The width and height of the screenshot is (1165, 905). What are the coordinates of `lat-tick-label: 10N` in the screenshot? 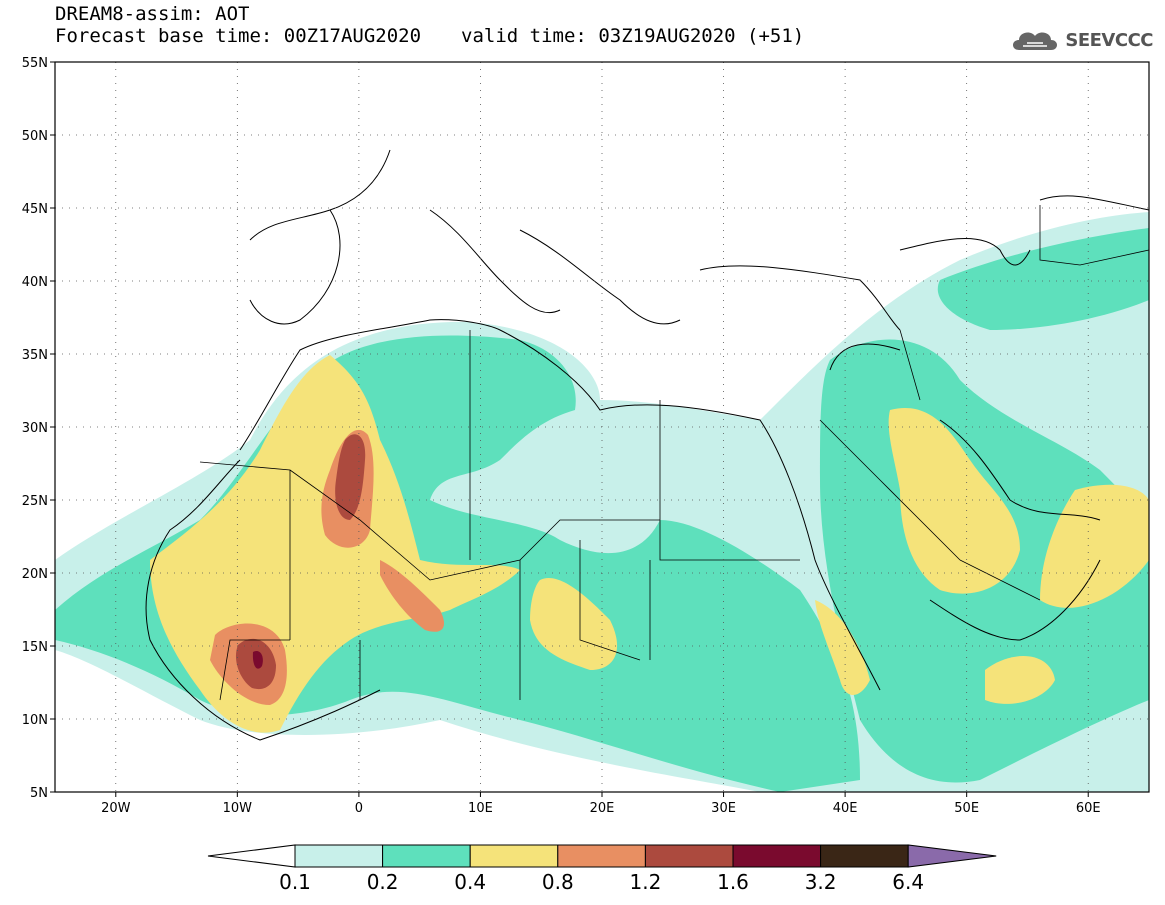 It's located at (35, 720).